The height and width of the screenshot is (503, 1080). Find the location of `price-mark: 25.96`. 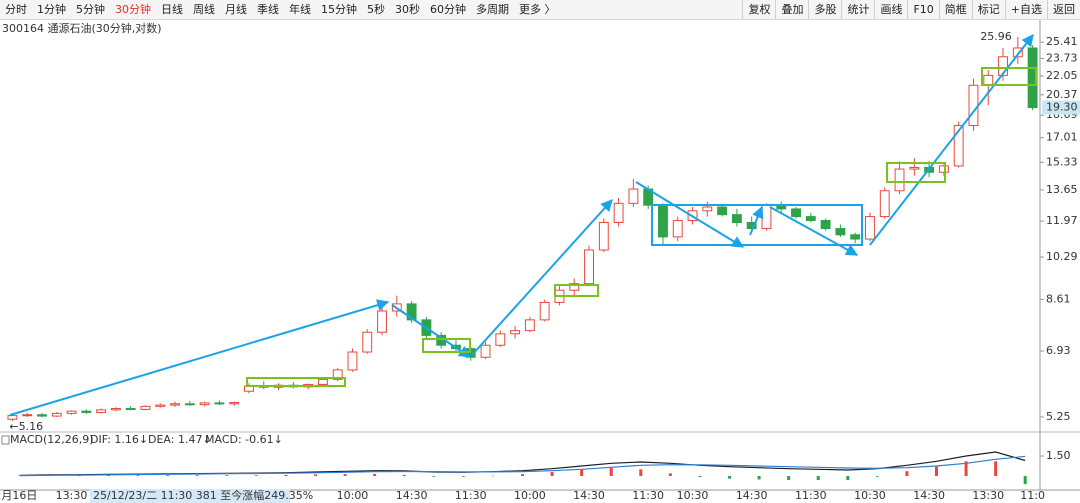

price-mark: 25.96 is located at coordinates (996, 36).